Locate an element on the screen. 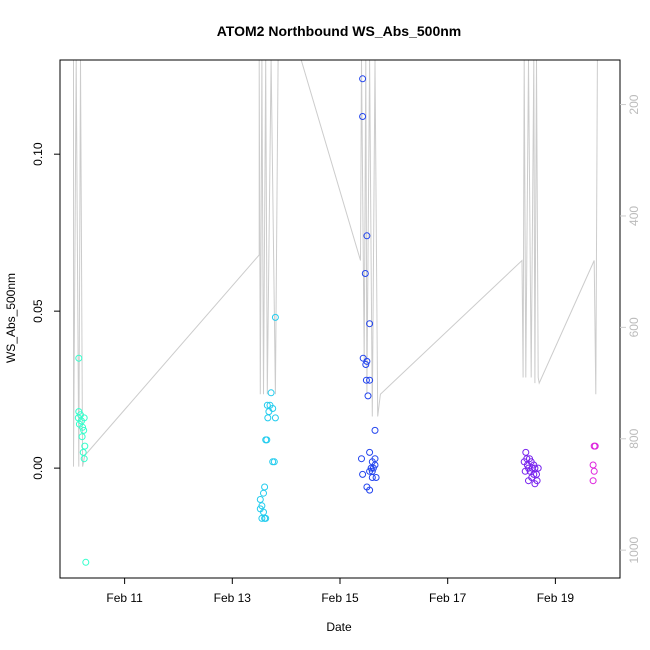 This screenshot has width=650, height=650. x-tick-label: Feb 17 is located at coordinates (448, 598).